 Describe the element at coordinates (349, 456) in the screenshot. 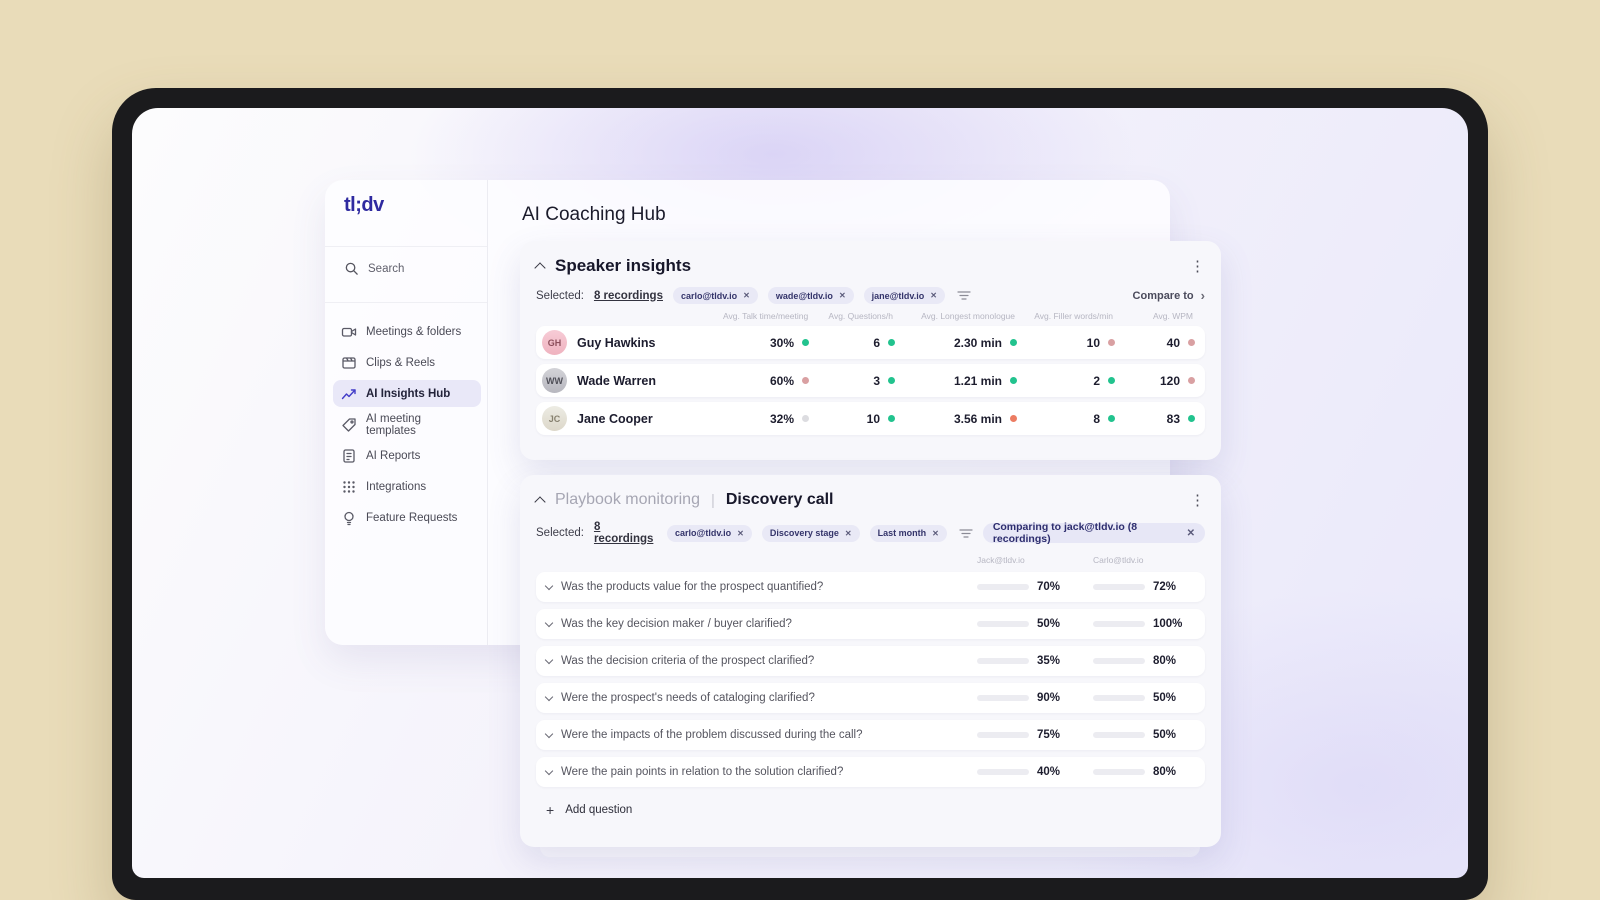

I see `report-icon` at that location.